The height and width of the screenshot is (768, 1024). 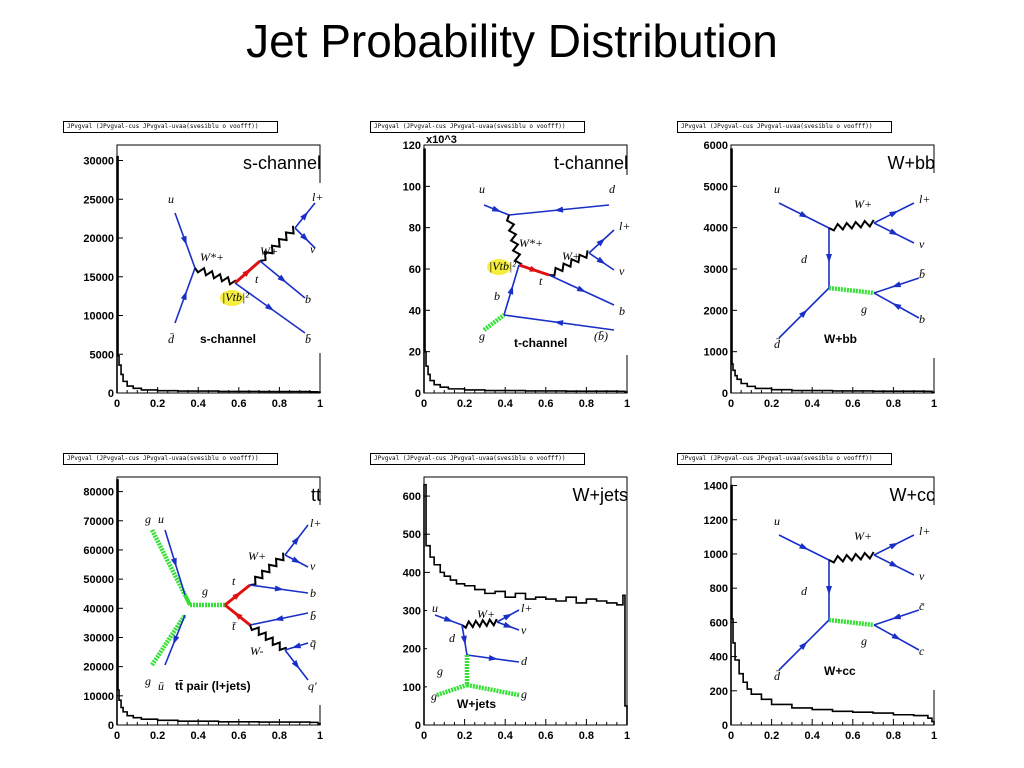 I want to click on feynman-diagram: u W+ l+ ν d d g g g W+jets, so click(x=482, y=657).